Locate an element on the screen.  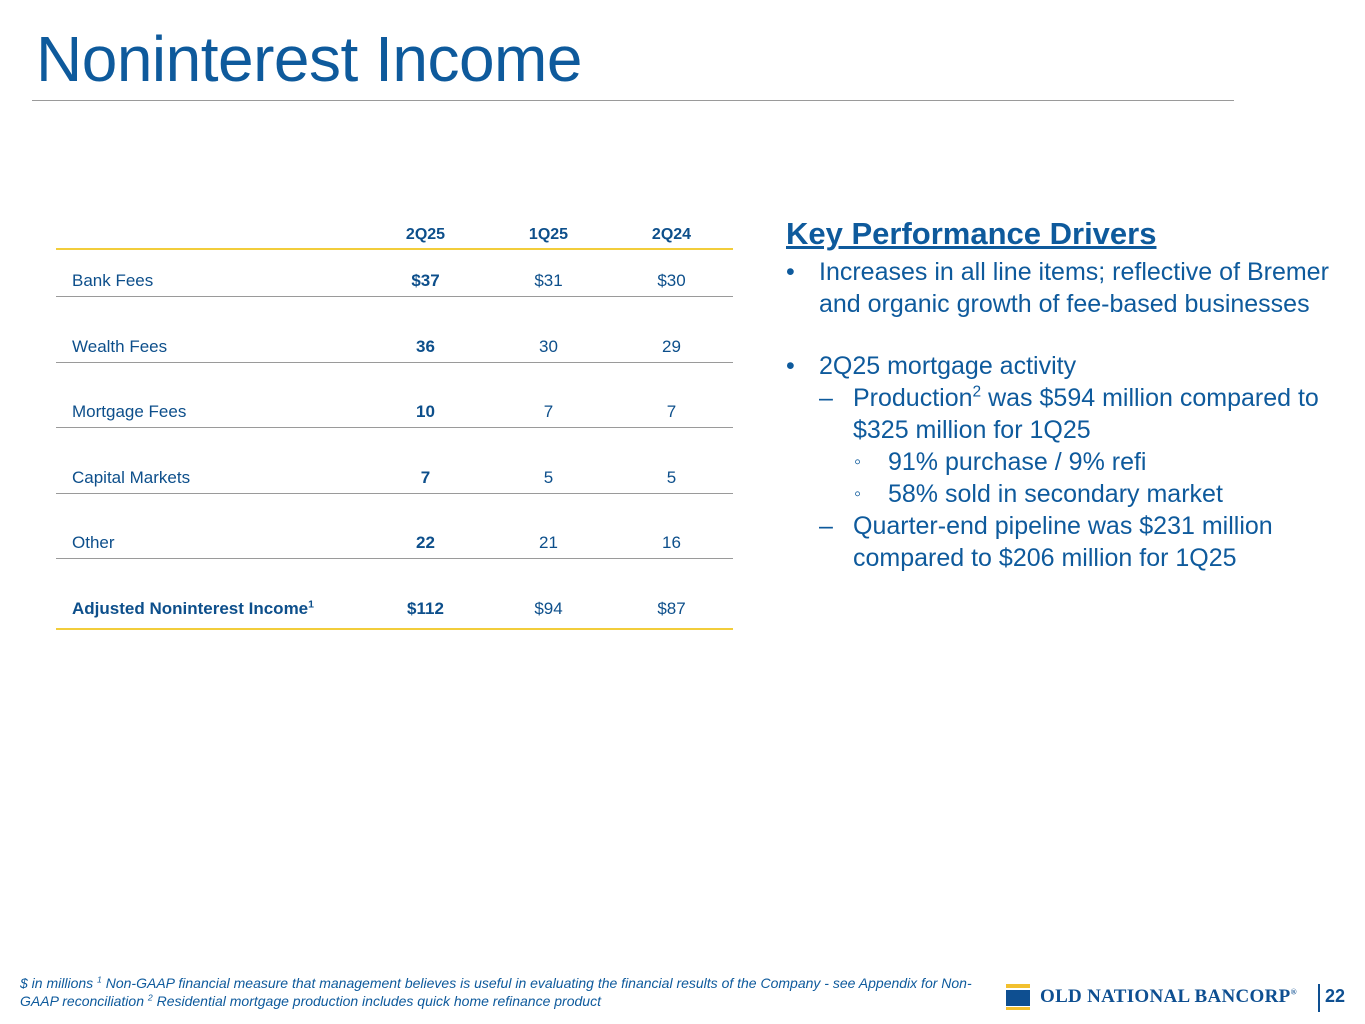
total-2q24: $87 is located at coordinates (671, 608).